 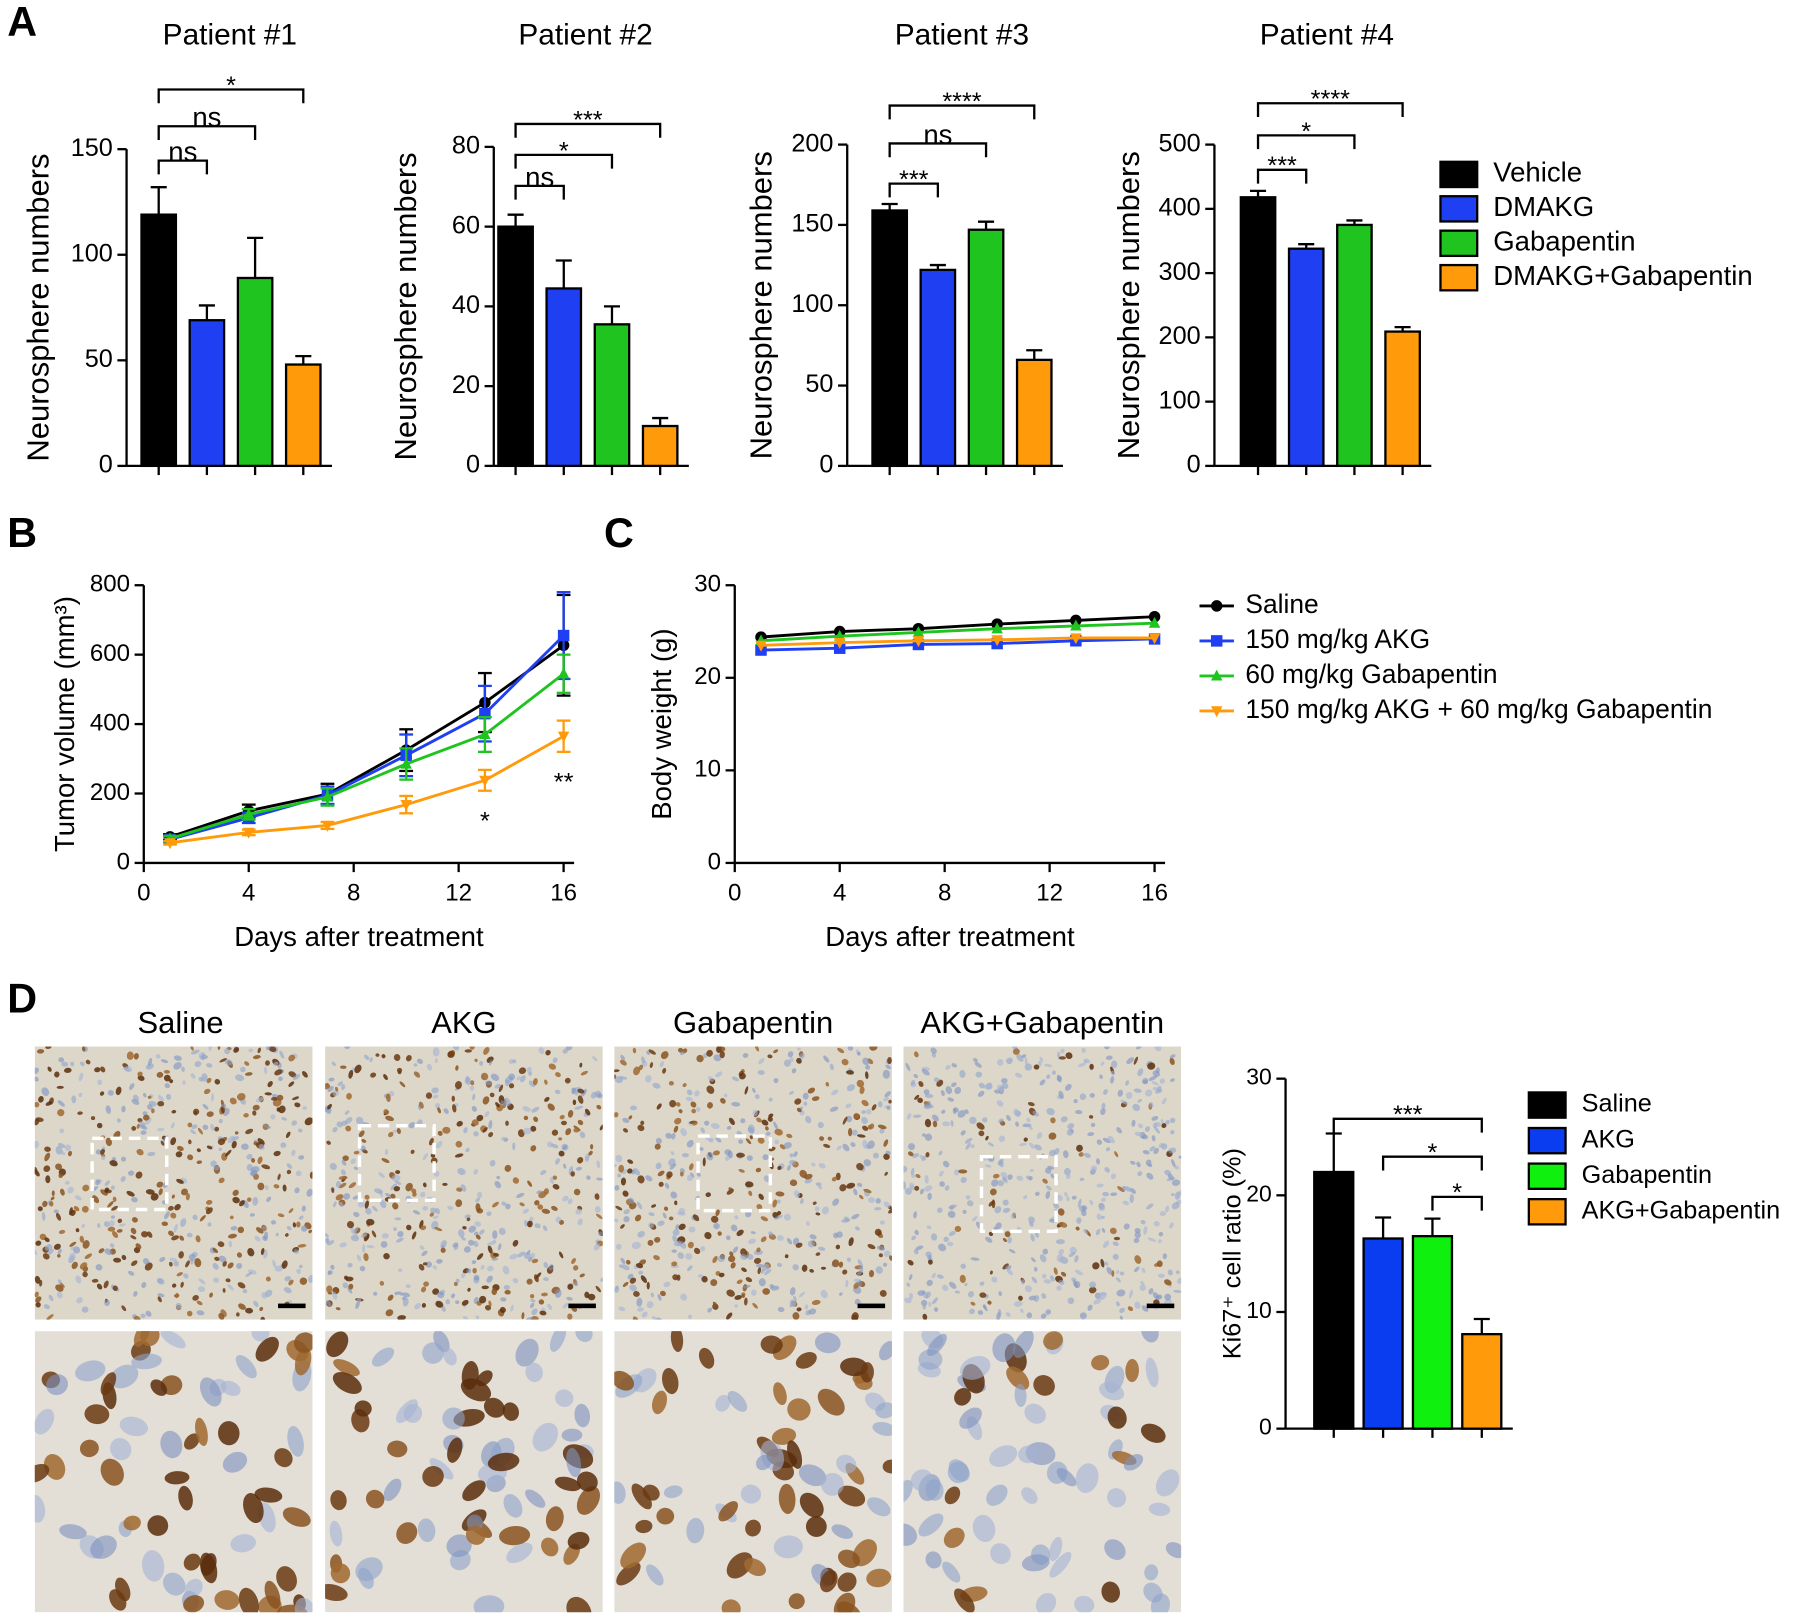 What do you see at coordinates (1457, 1193) in the screenshot?
I see `significance-label: *` at bounding box center [1457, 1193].